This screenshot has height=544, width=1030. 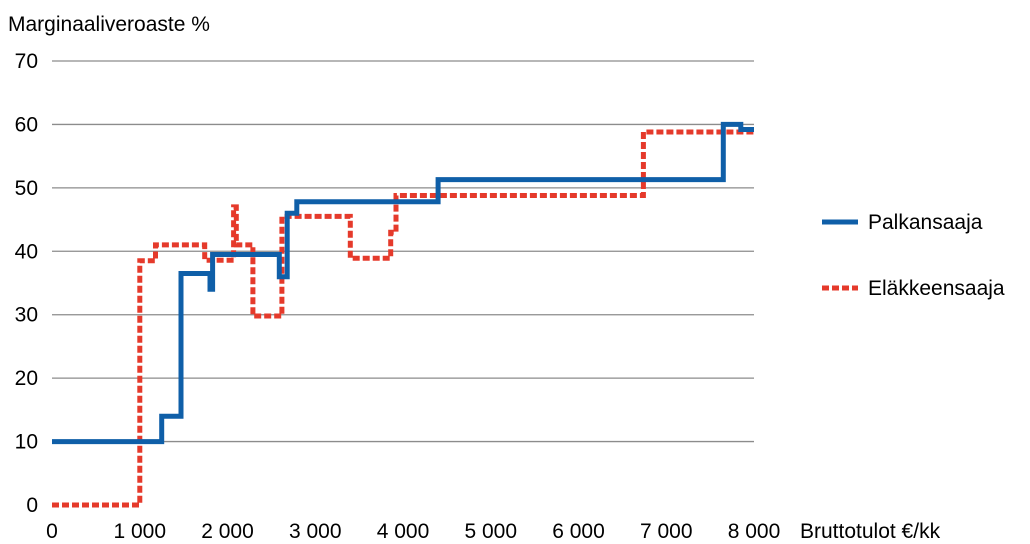 What do you see at coordinates (109, 24) in the screenshot?
I see `y-axis-title: Marginaaliveroaste %` at bounding box center [109, 24].